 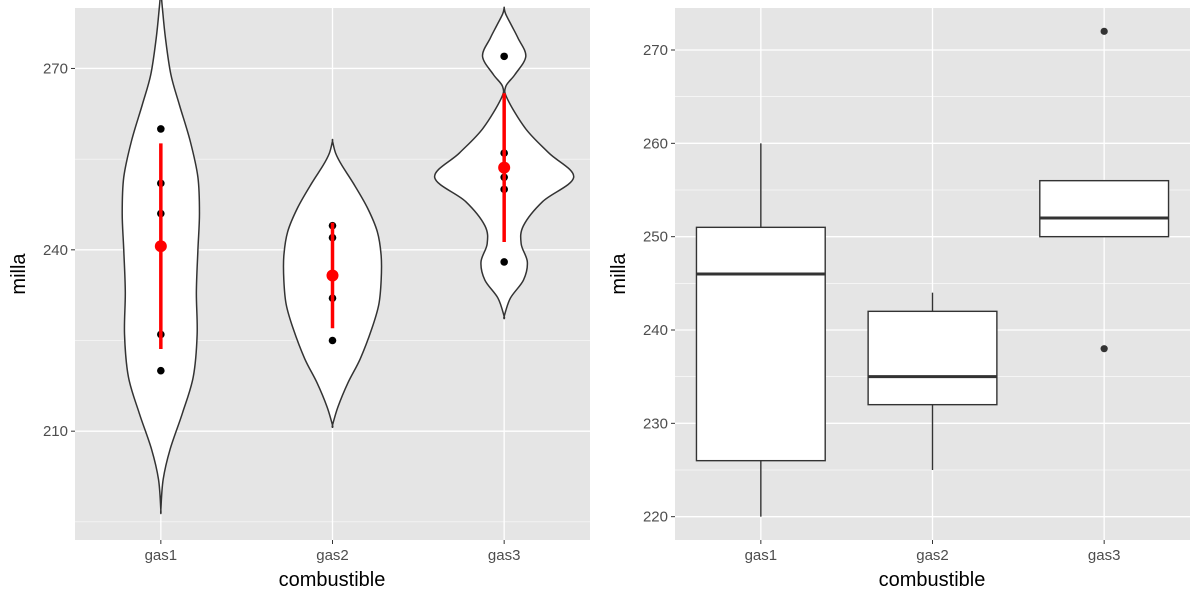 What do you see at coordinates (932, 580) in the screenshot?
I see `boxplot-x-axis-title: combustible` at bounding box center [932, 580].